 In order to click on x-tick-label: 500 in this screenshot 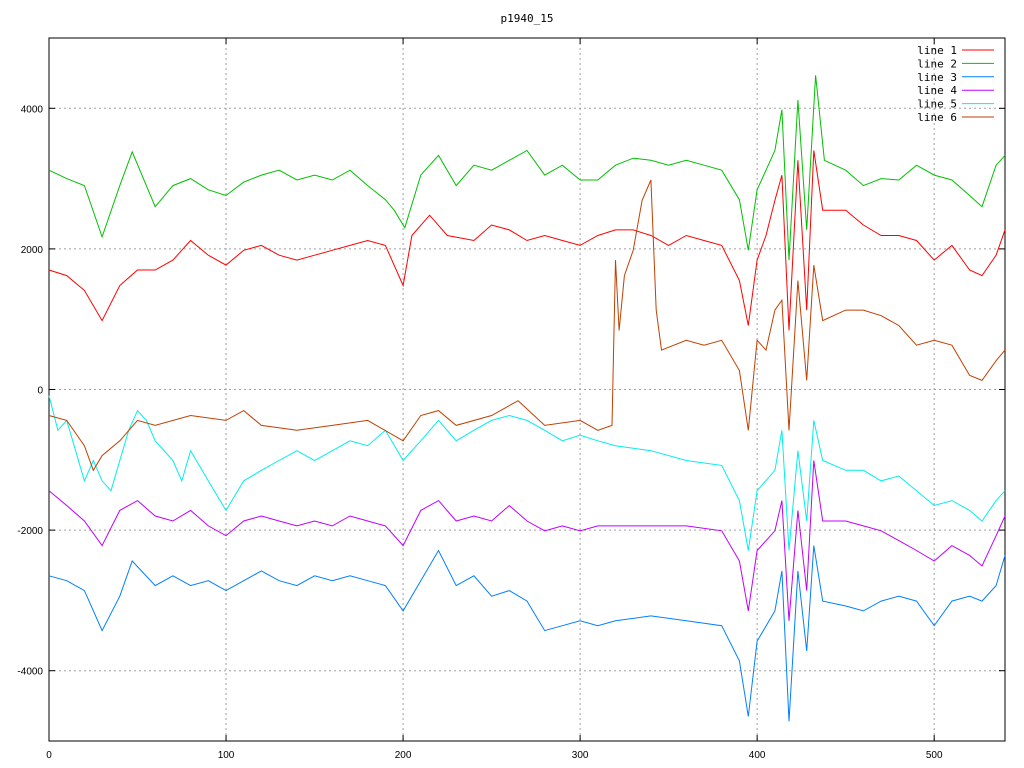, I will do `click(934, 755)`.